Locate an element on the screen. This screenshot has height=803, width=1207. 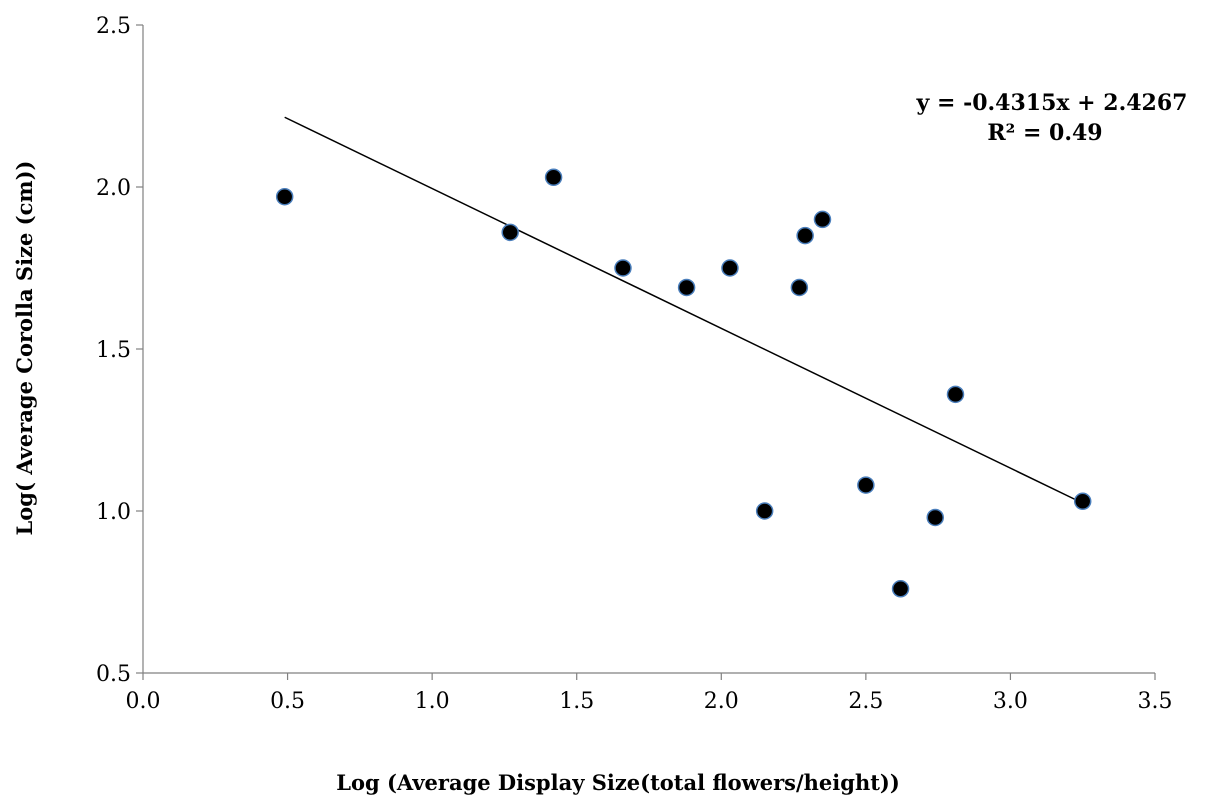
x-tick-label: 3.0 is located at coordinates (1010, 701).